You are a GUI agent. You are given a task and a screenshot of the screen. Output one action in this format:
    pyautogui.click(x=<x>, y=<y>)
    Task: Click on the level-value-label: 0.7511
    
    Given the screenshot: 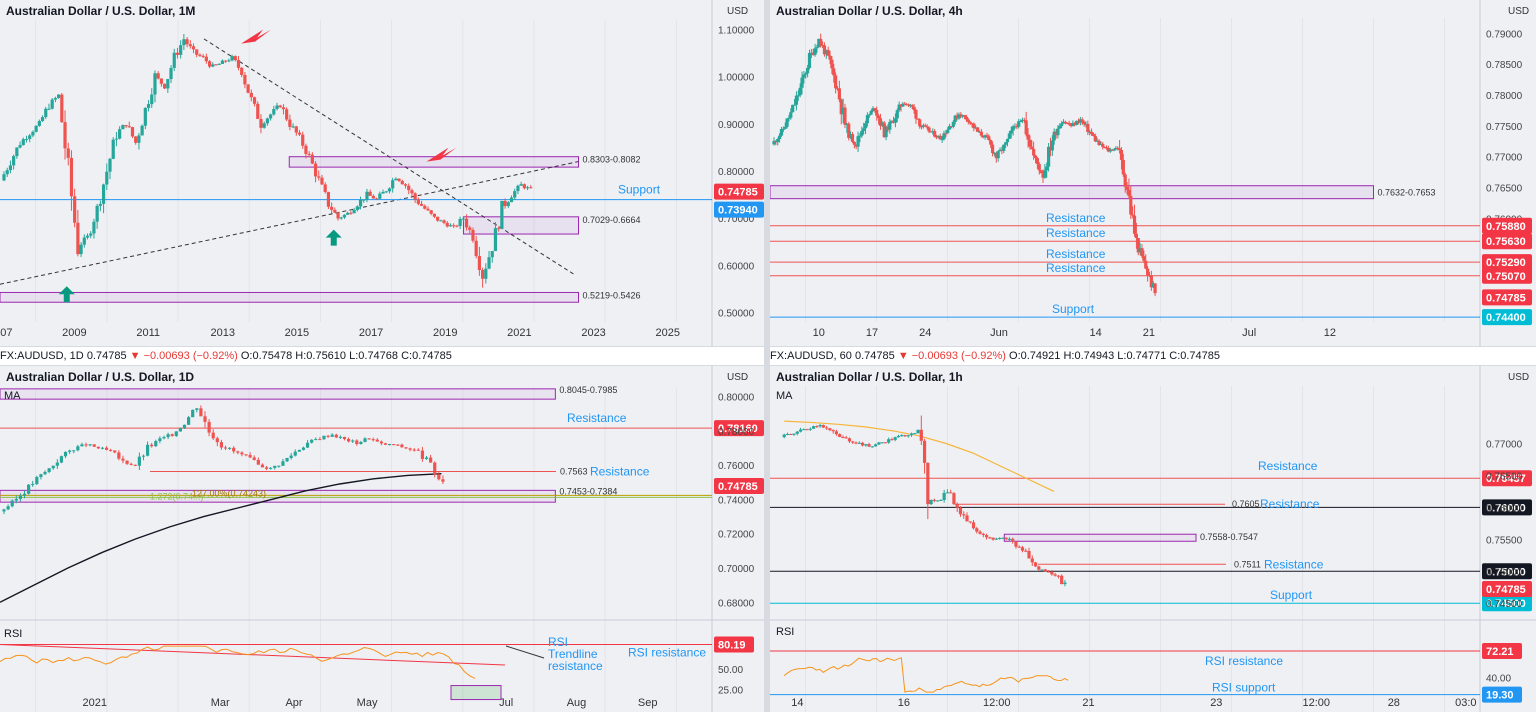 What is the action you would take?
    pyautogui.click(x=1247, y=564)
    